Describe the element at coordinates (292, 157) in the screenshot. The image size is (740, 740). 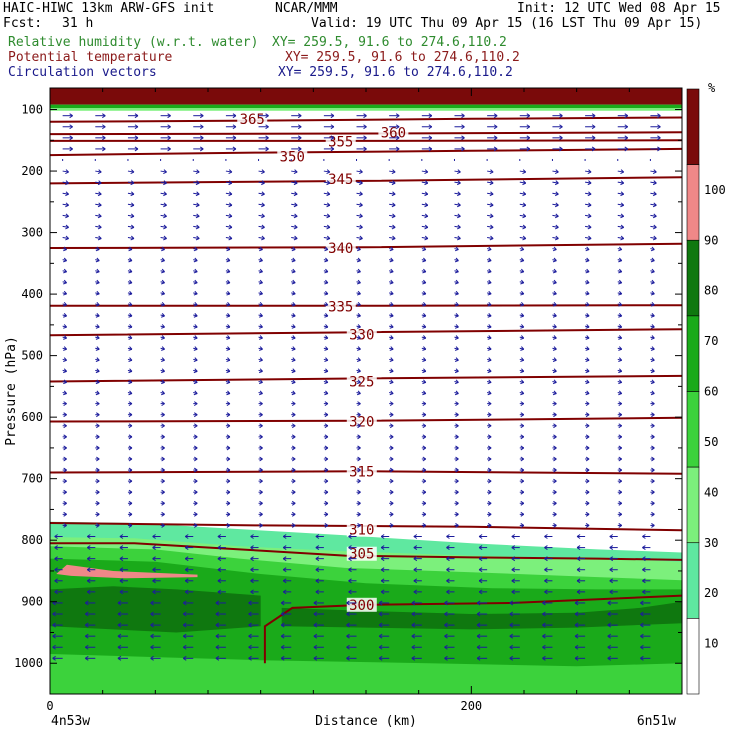
I see `theta-label-350: 350` at that location.